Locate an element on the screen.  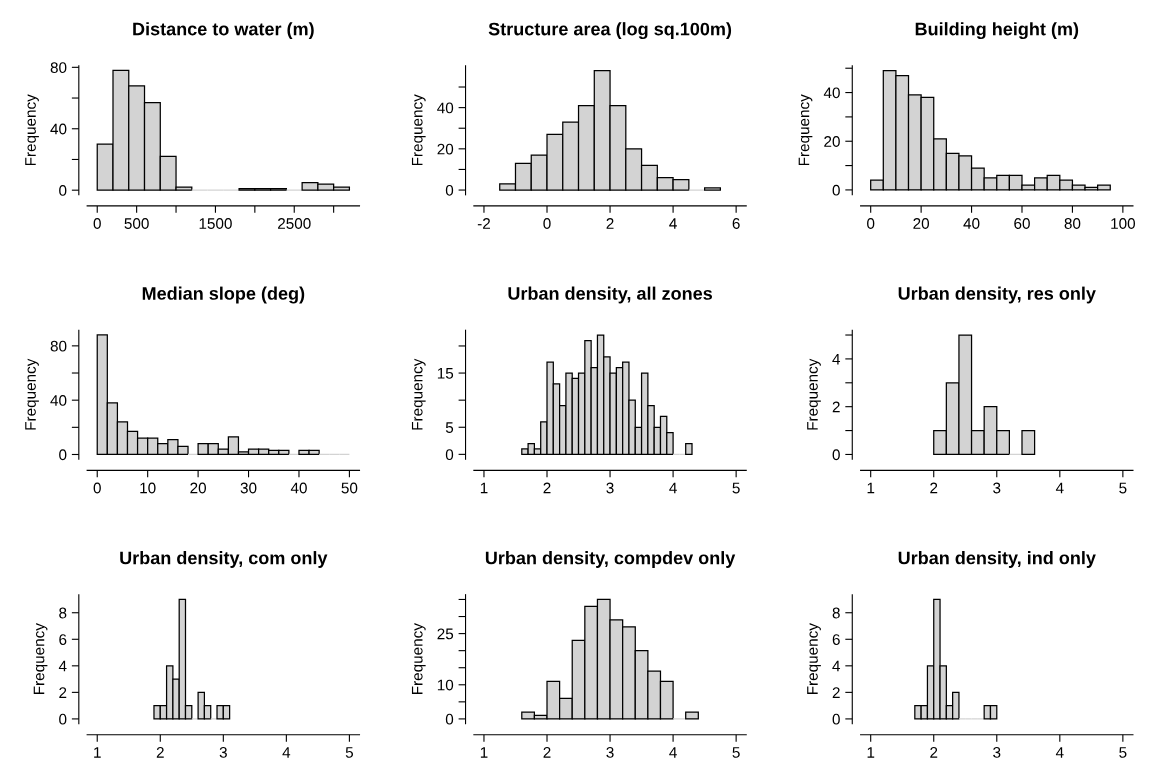
x-tick-label: 500 is located at coordinates (136, 223).